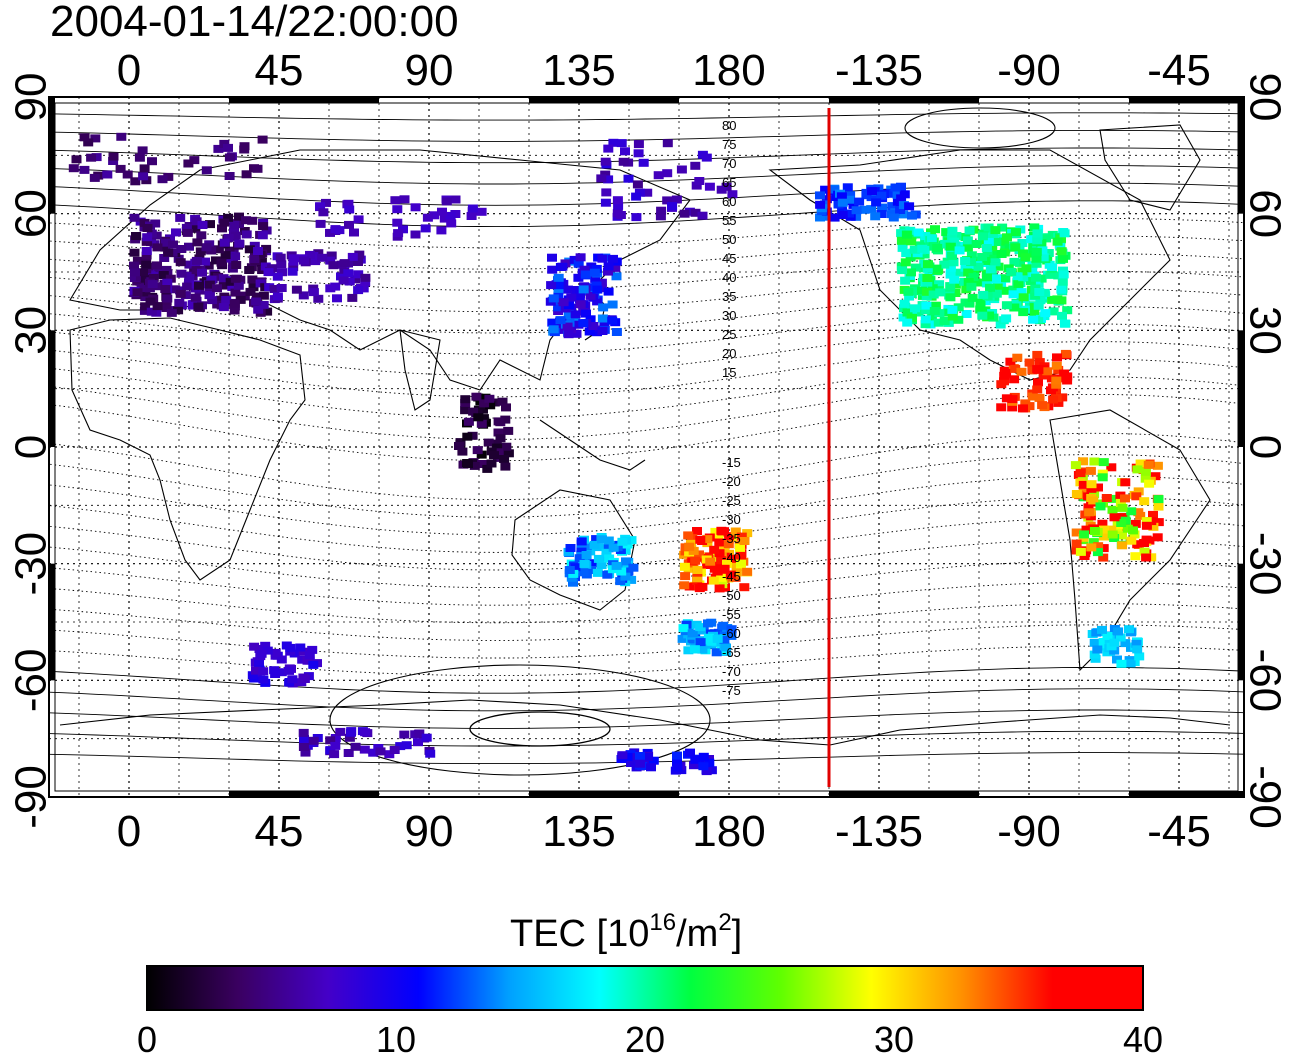 Image resolution: width=1292 pixels, height=1057 pixels. Describe the element at coordinates (879, 70) in the screenshot. I see `top-lon-tick-label: -135` at that location.